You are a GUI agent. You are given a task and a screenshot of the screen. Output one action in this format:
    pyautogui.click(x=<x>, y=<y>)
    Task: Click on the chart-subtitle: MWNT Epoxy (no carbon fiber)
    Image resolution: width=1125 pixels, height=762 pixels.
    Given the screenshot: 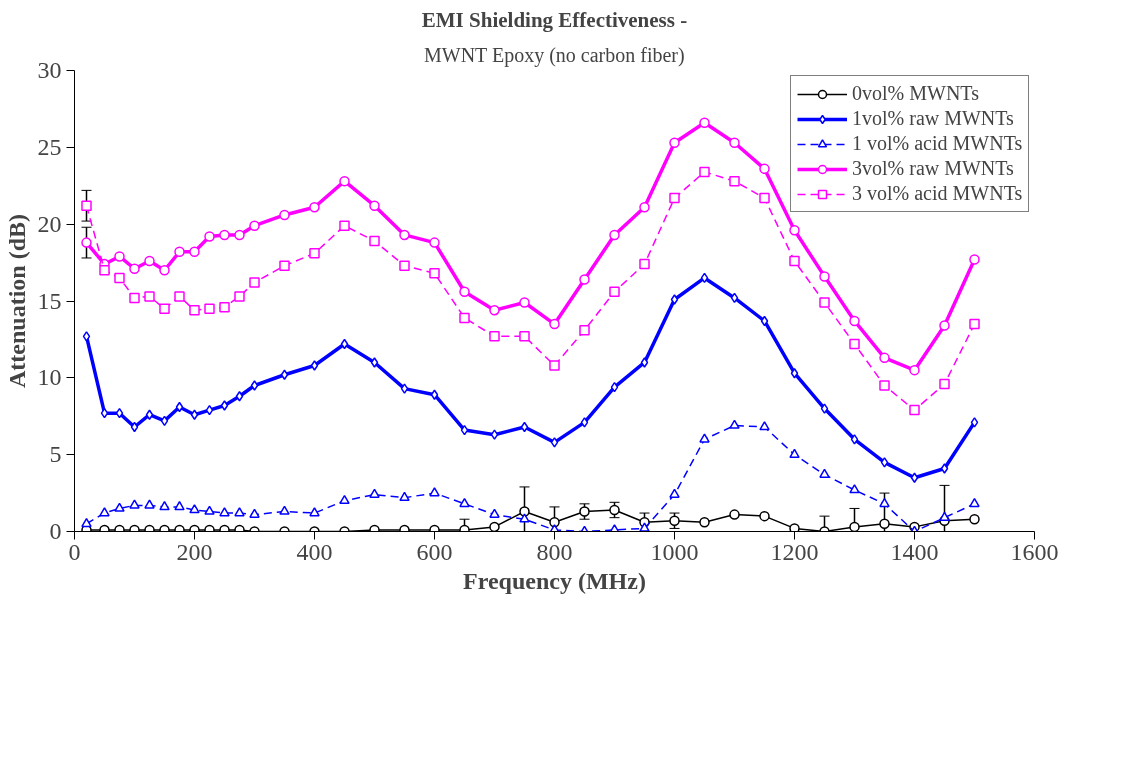 What is the action you would take?
    pyautogui.click(x=554, y=55)
    